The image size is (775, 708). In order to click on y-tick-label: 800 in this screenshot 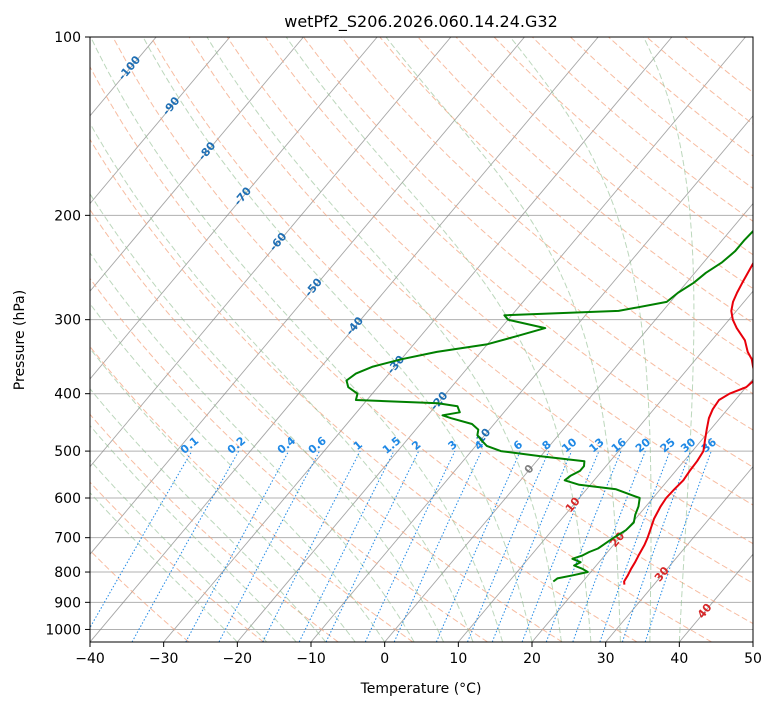, I will do `click(67, 573)`.